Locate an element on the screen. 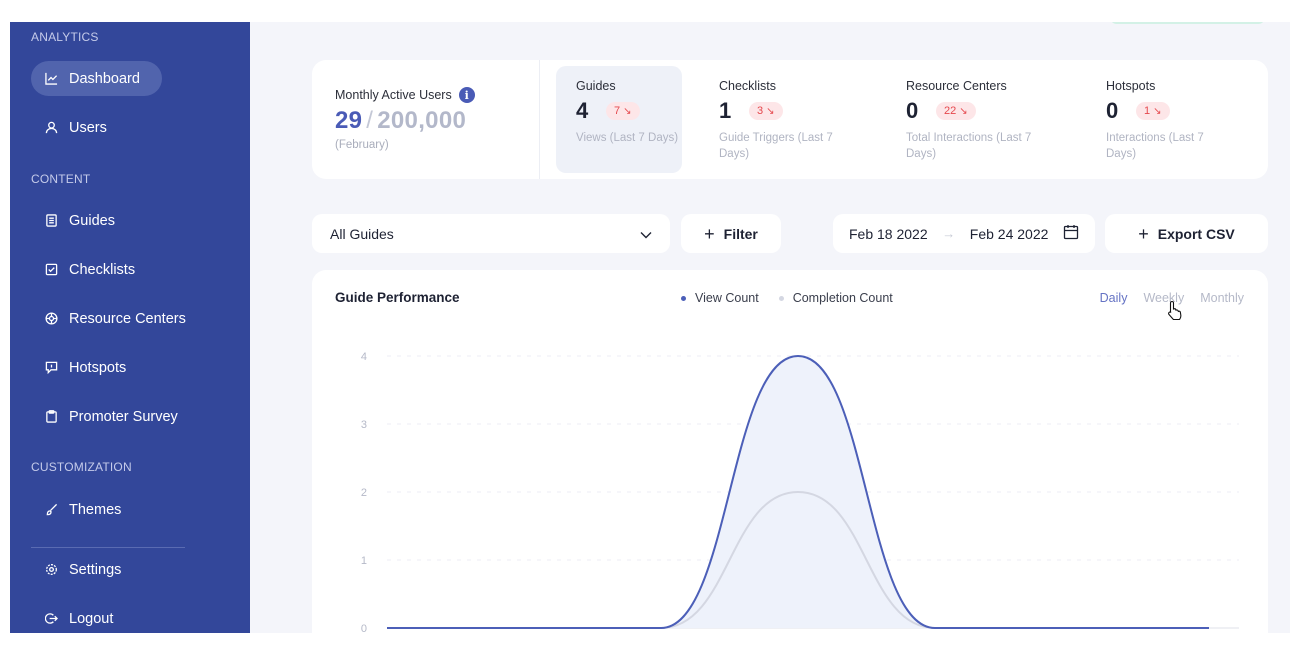 The width and height of the screenshot is (1306, 654). change-value: 22 is located at coordinates (950, 111).